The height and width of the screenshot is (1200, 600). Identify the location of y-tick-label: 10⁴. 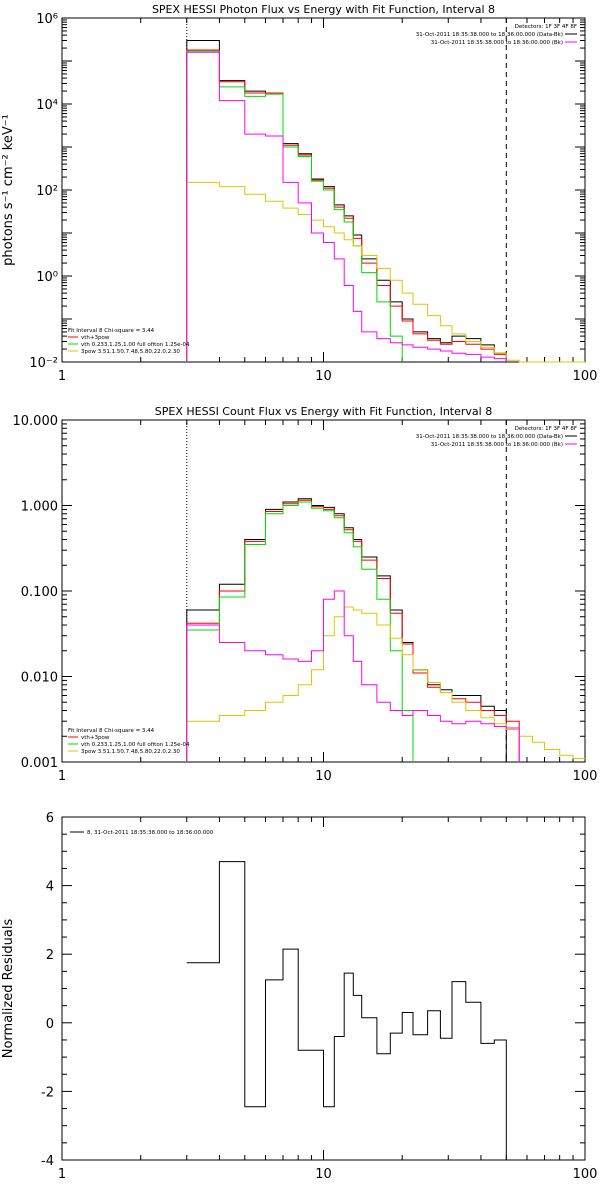
(47, 105).